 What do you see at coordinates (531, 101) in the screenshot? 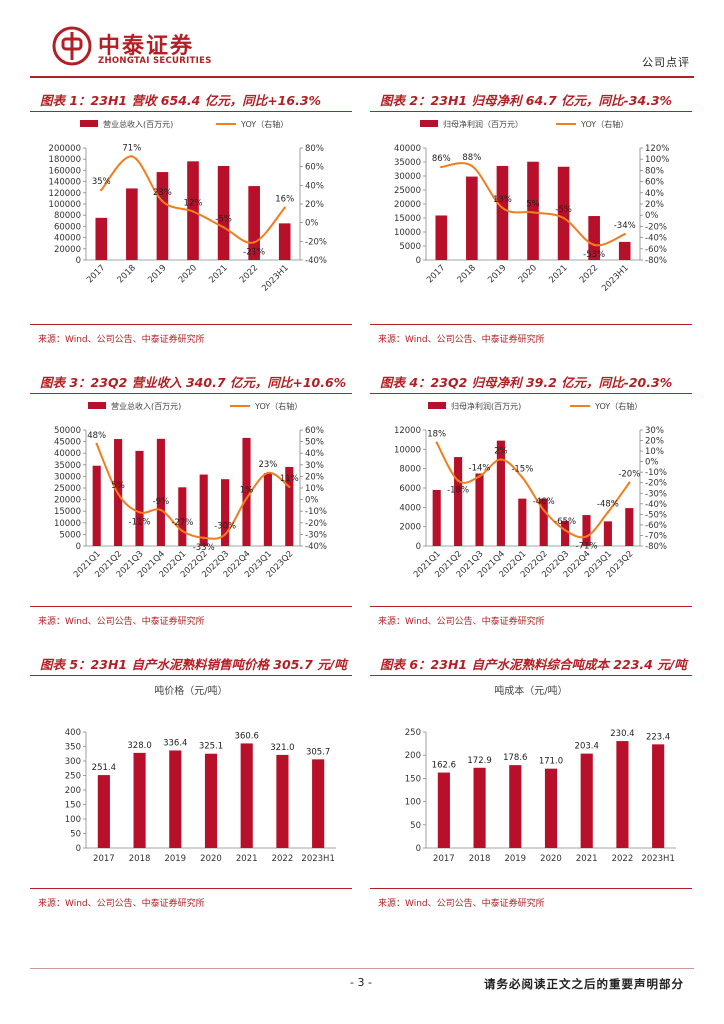
I see `figure-title: 图表 2：23H1 归母净利 64.7 亿元，同比-34.3%` at bounding box center [531, 101].